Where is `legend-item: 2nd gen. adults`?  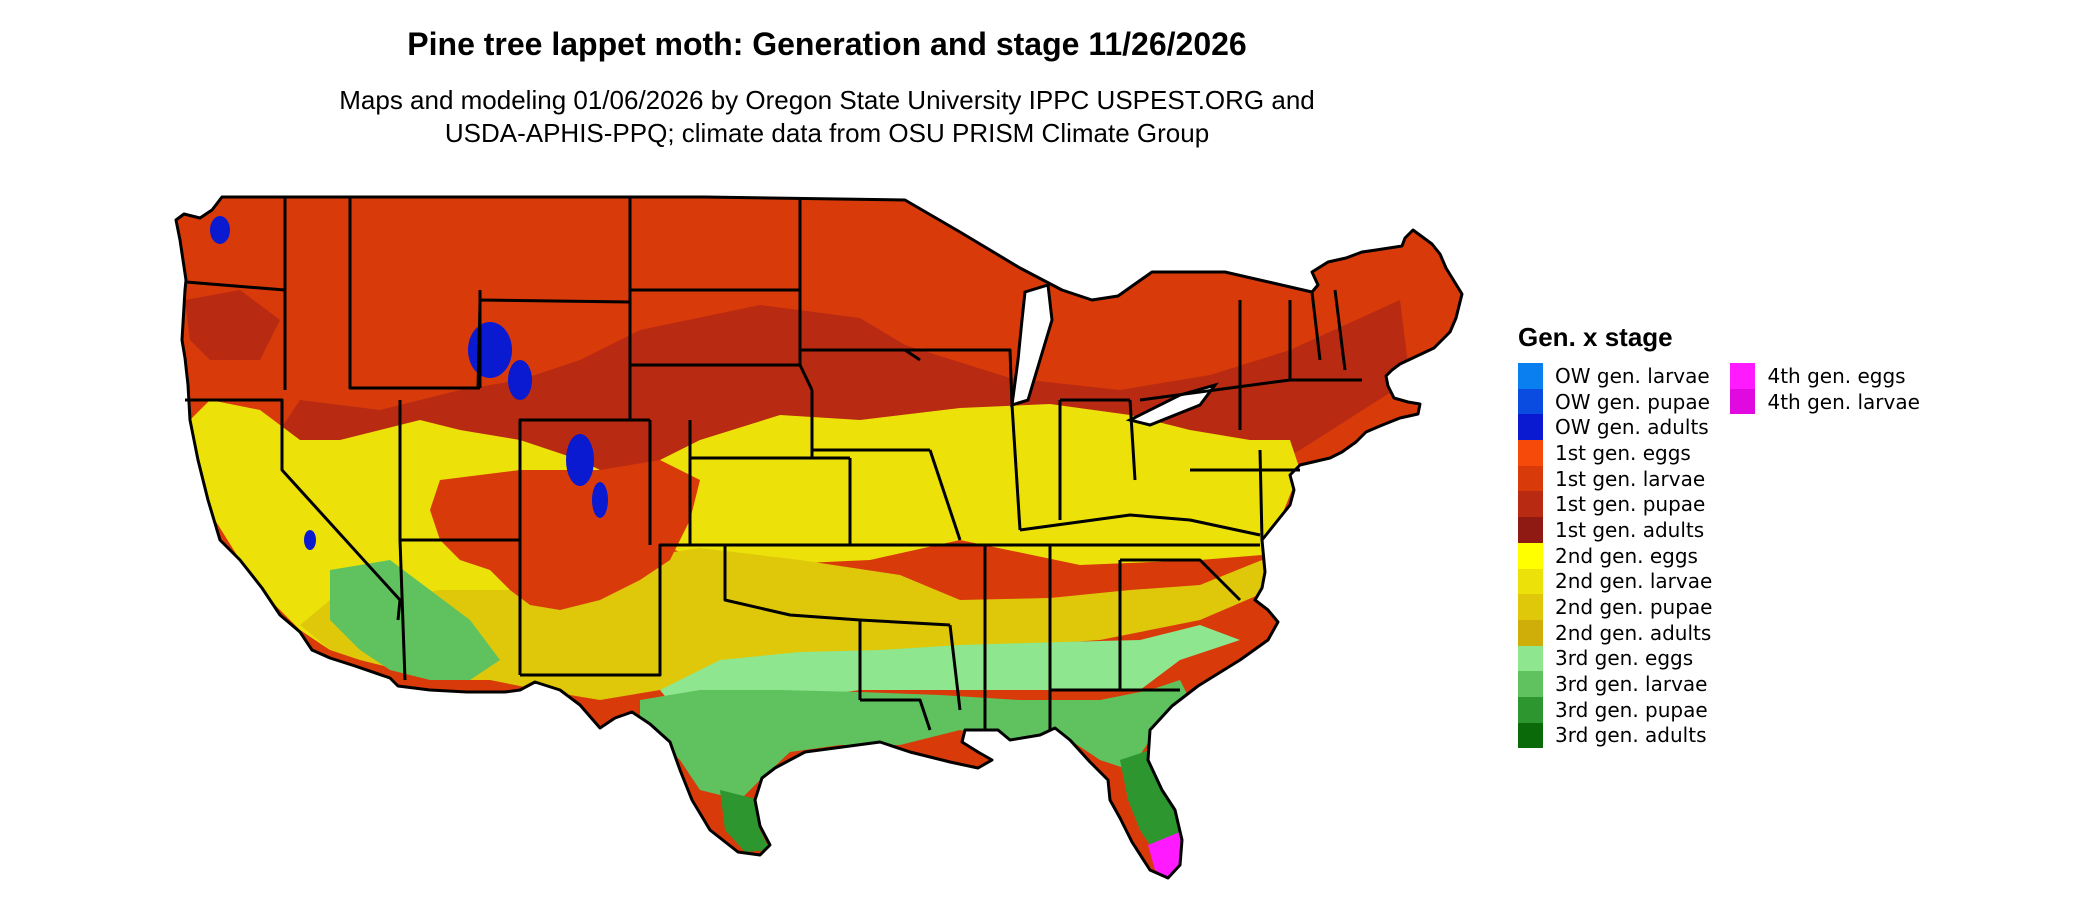
legend-item: 2nd gen. adults is located at coordinates (1615, 632).